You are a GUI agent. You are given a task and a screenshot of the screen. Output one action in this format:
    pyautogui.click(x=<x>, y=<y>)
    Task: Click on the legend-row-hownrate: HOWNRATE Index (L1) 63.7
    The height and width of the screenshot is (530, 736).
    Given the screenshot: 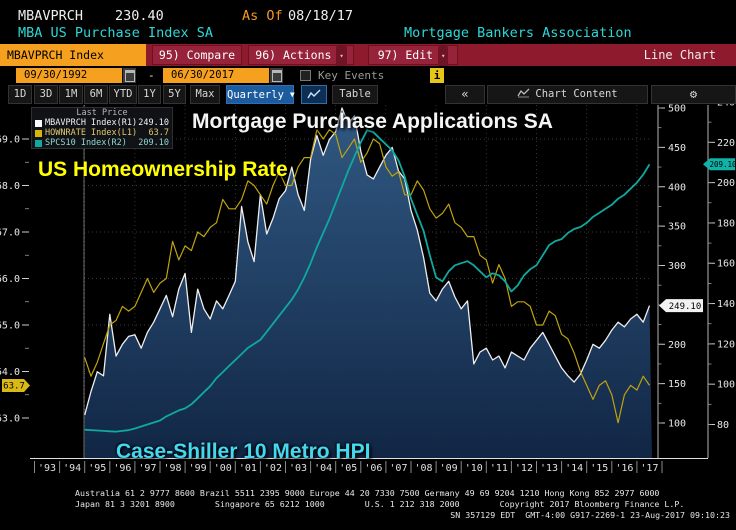 What is the action you would take?
    pyautogui.click(x=102, y=133)
    